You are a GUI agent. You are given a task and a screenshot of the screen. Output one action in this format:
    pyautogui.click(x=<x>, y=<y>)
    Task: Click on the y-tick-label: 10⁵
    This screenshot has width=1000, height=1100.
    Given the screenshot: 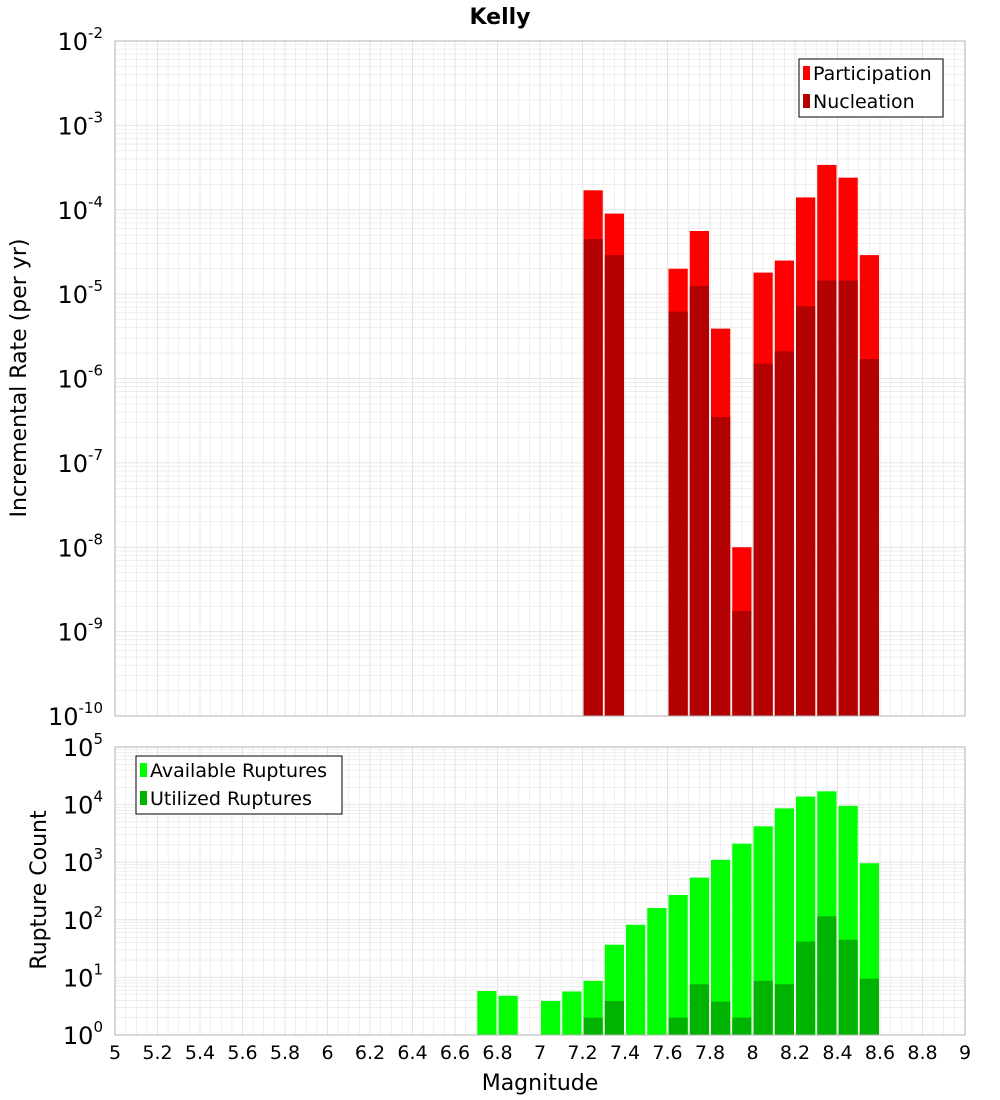 What is the action you would take?
    pyautogui.click(x=83, y=746)
    